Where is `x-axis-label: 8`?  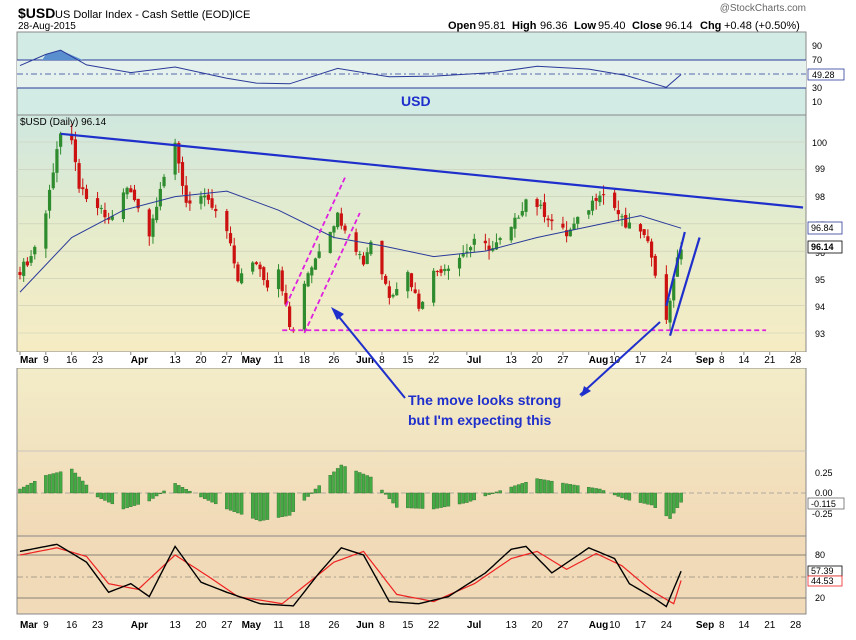 x-axis-label: 8 is located at coordinates (722, 360).